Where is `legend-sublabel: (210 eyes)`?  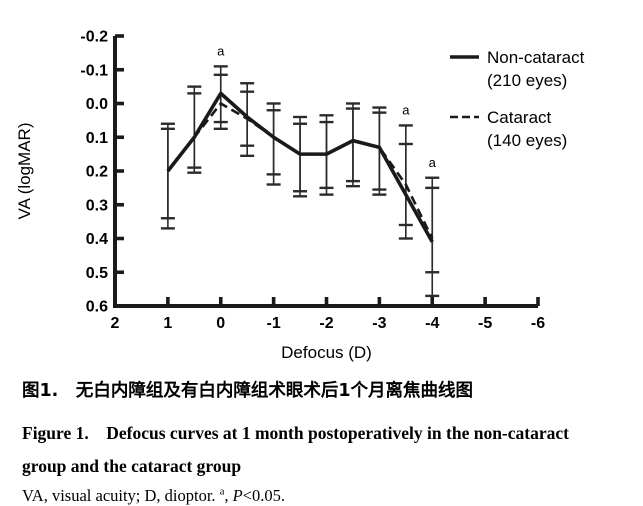
legend-sublabel: (210 eyes) is located at coordinates (527, 80).